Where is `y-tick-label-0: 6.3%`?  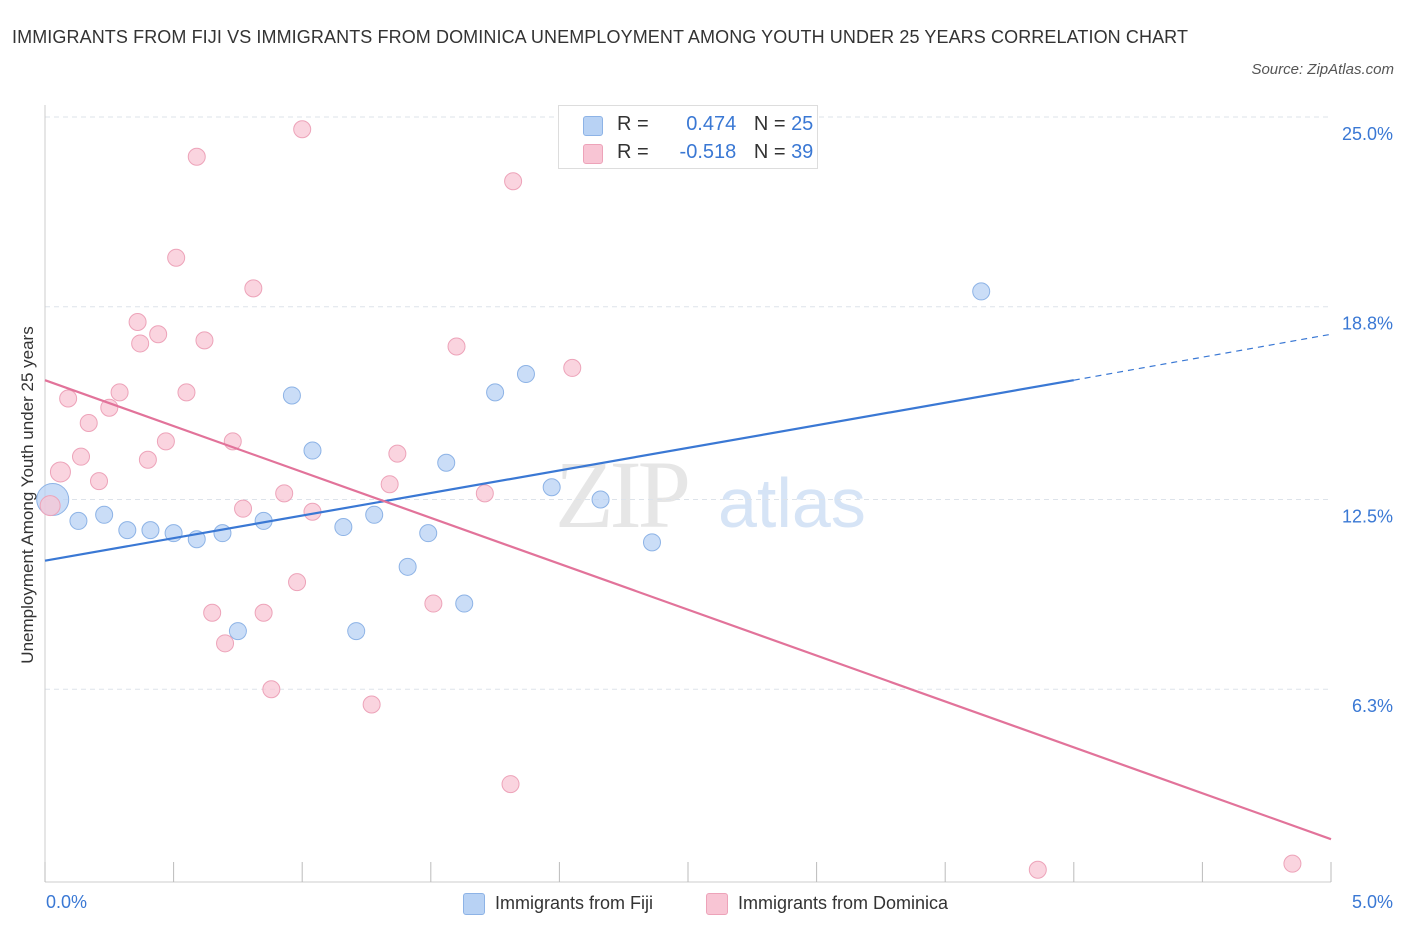 y-tick-label-0: 6.3% is located at coordinates (1372, 706).